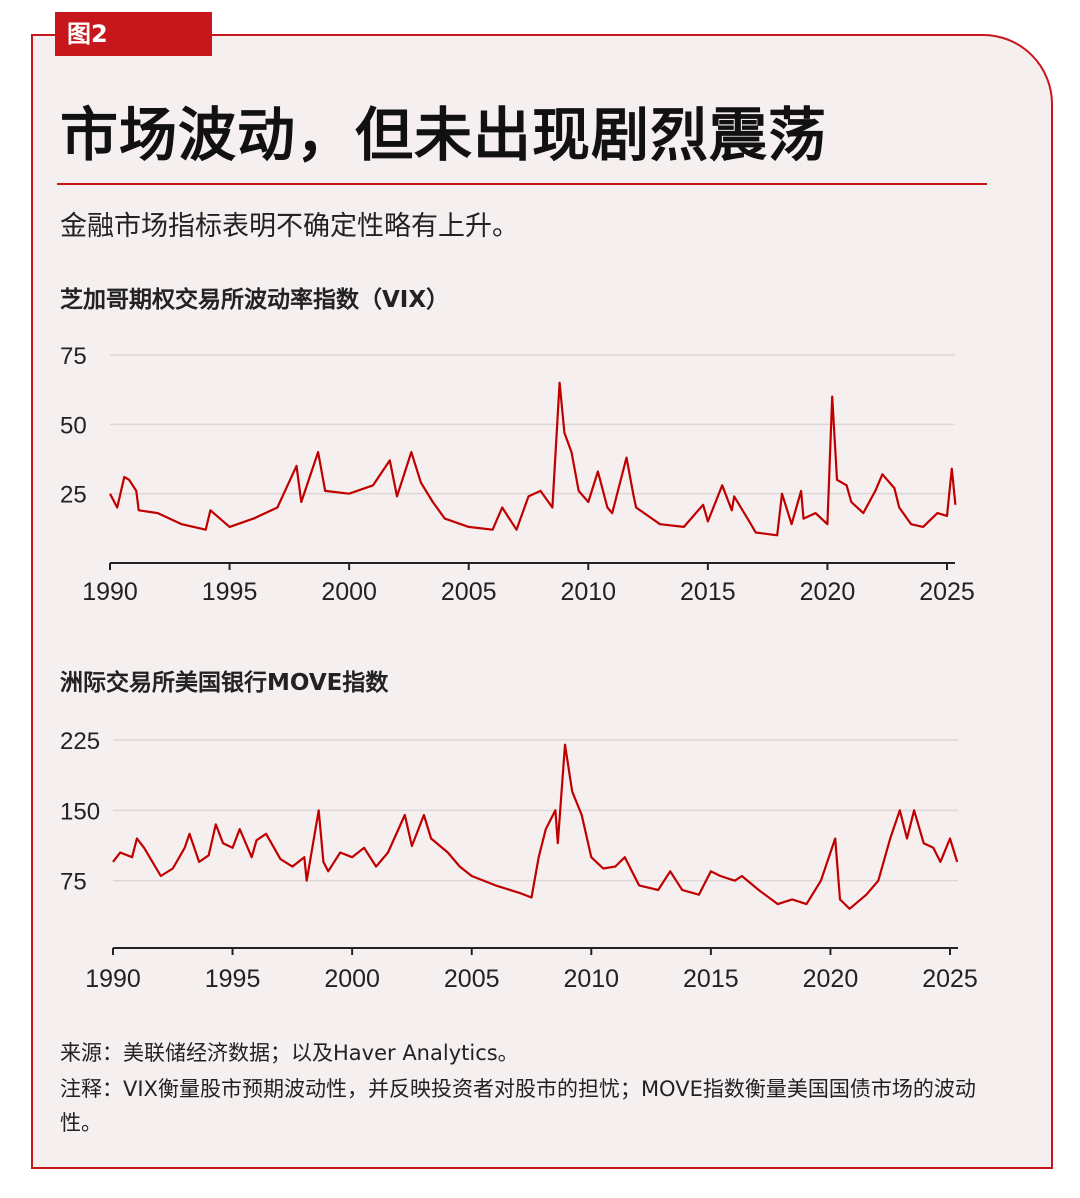 This screenshot has height=1198, width=1080. What do you see at coordinates (255, 300) in the screenshot?
I see `vix-title: 芝加哥期权交易所波动率指数（VIX）` at bounding box center [255, 300].